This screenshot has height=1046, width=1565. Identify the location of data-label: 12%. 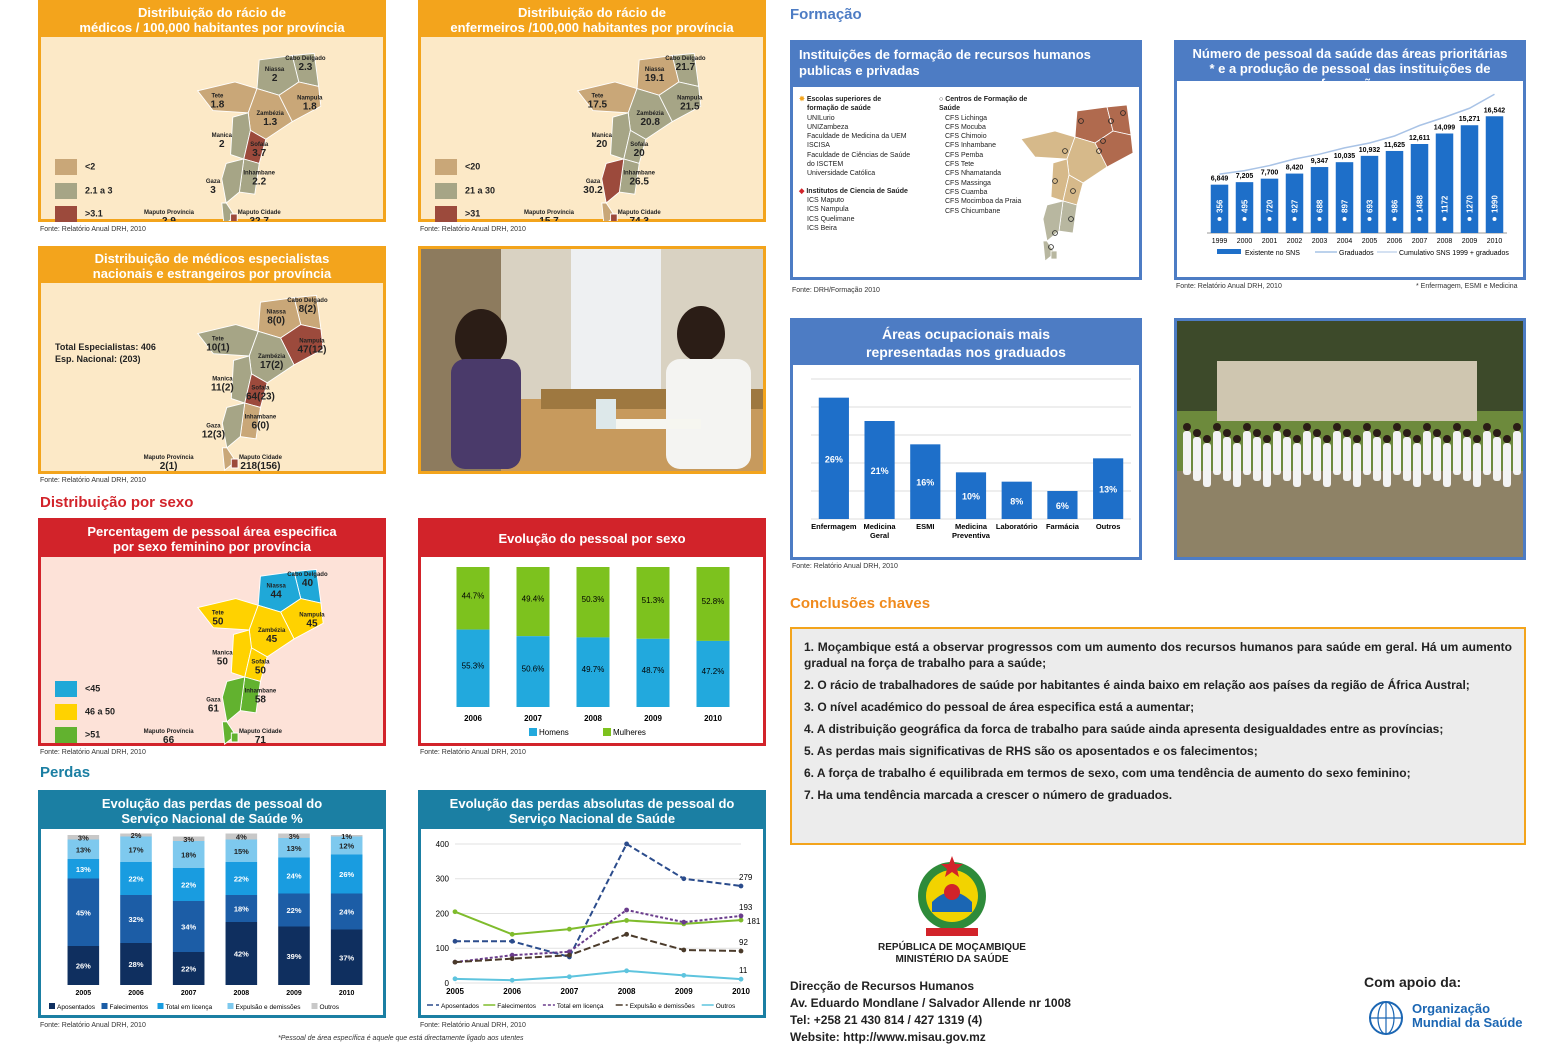
(346, 846).